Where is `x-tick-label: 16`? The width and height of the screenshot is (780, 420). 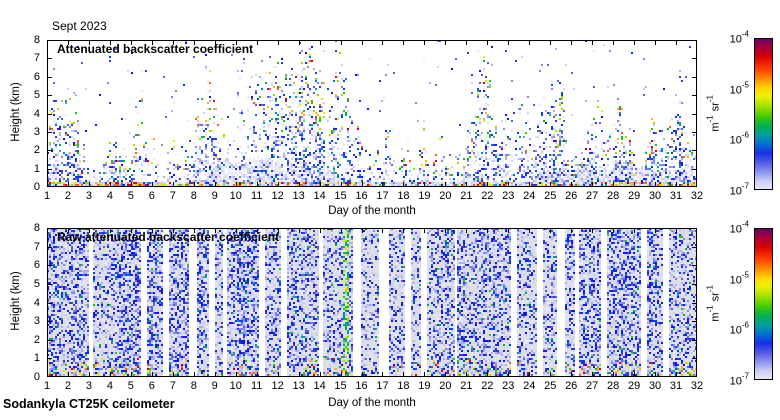 x-tick-label: 16 is located at coordinates (361, 196).